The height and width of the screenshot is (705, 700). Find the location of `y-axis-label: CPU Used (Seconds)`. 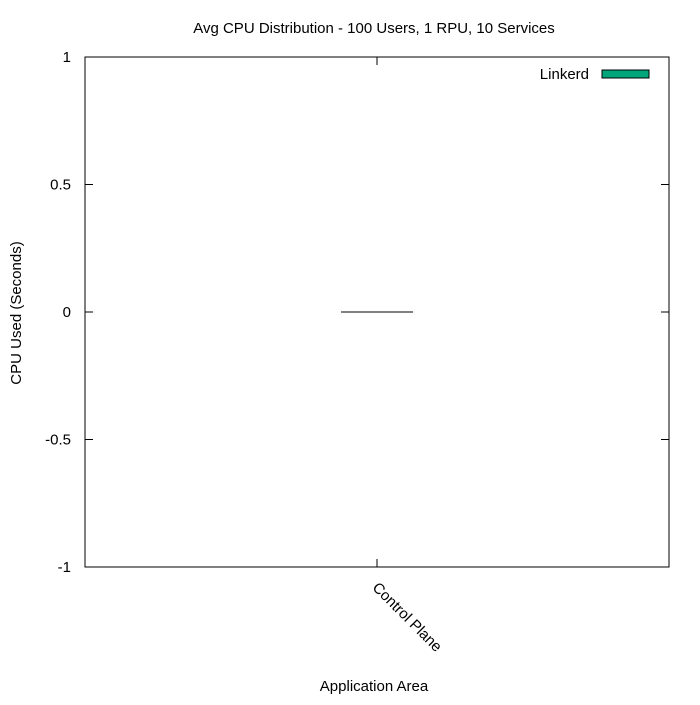

y-axis-label: CPU Used (Seconds) is located at coordinates (16, 312).